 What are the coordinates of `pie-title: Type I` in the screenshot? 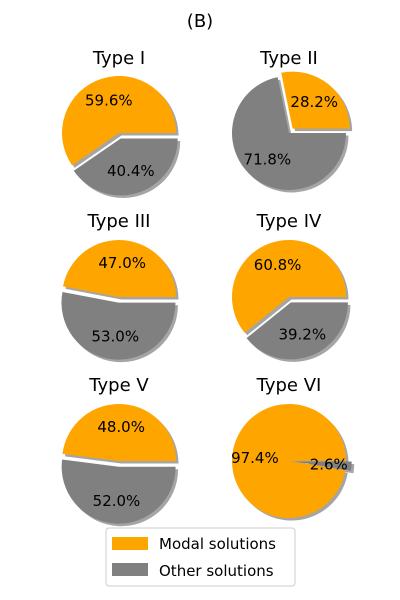 It's located at (118, 58).